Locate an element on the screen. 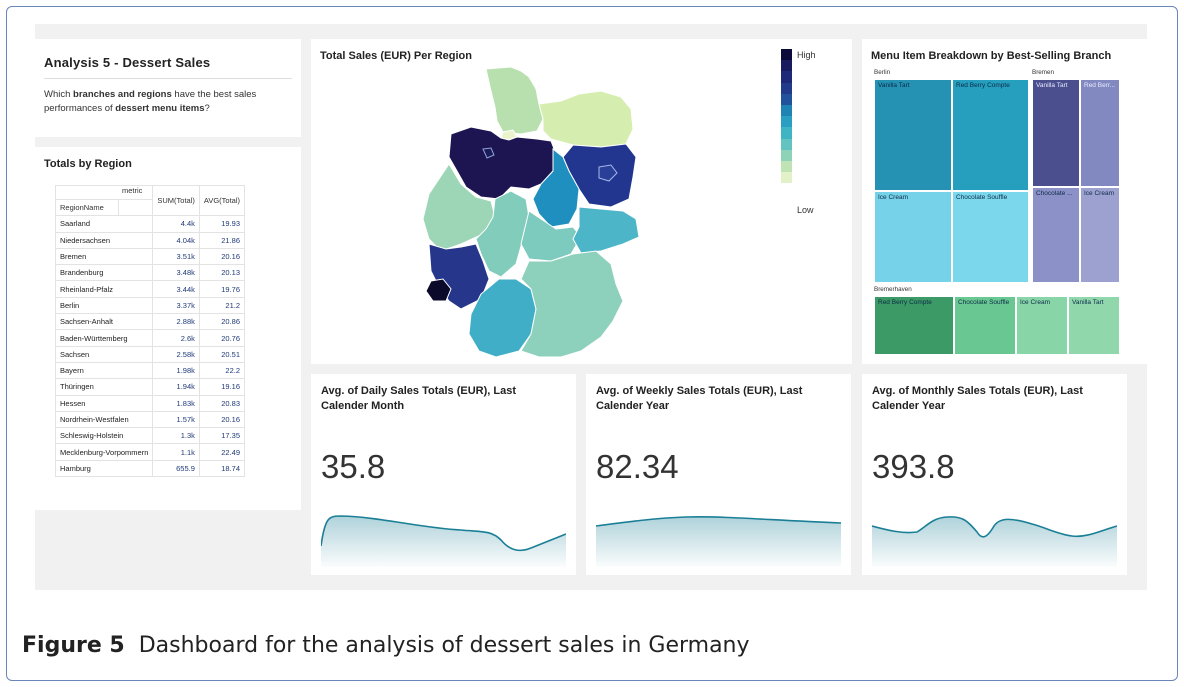 Image resolution: width=1184 pixels, height=687 pixels. table-row: Hessen 1.83k 20.83 is located at coordinates (150, 403).